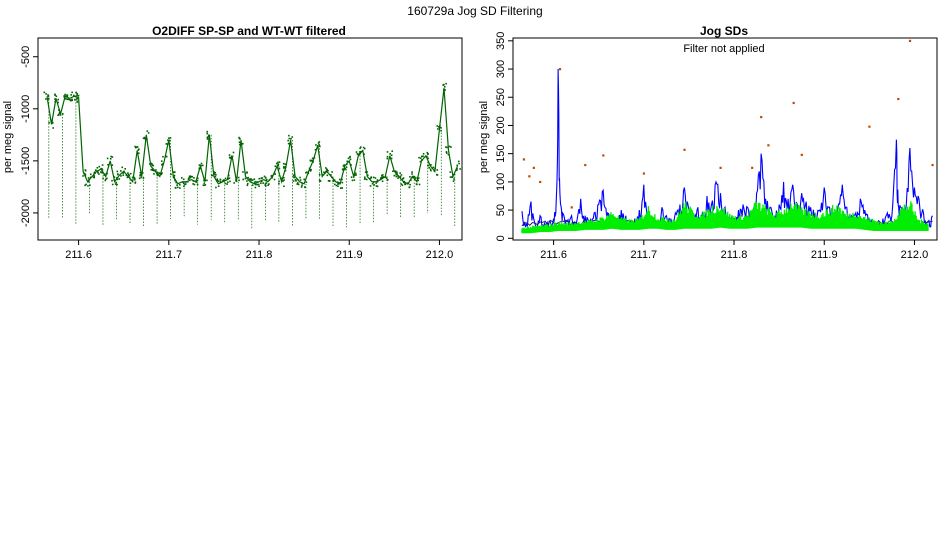 This screenshot has width=950, height=550. I want to click on y-tick-label: -1000, so click(26, 109).